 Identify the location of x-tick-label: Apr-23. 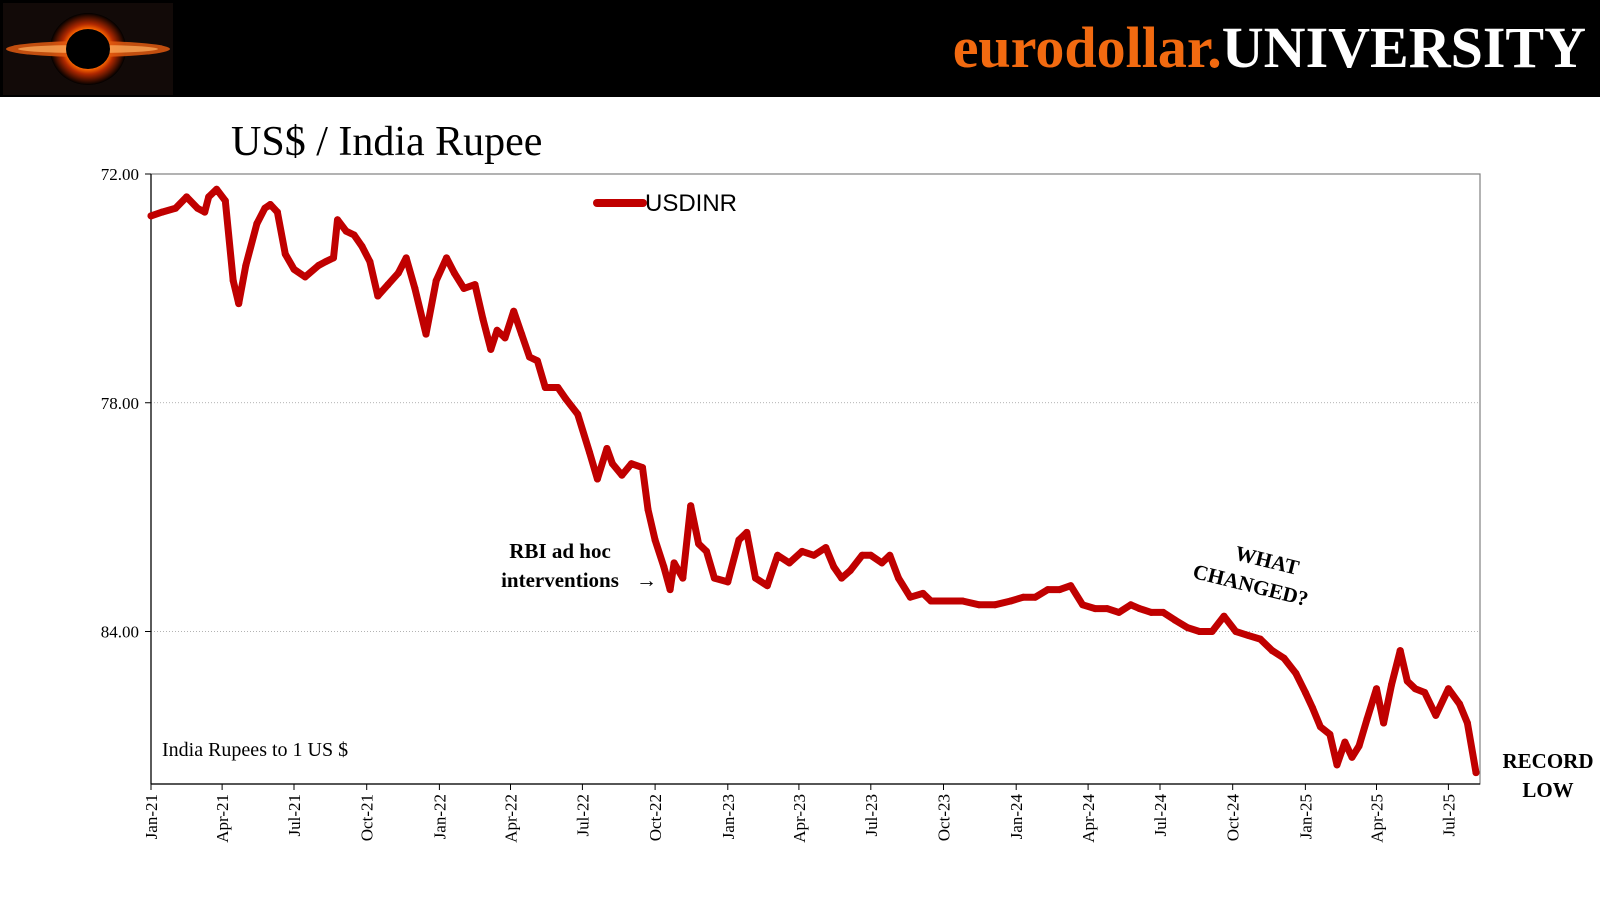
(799, 818).